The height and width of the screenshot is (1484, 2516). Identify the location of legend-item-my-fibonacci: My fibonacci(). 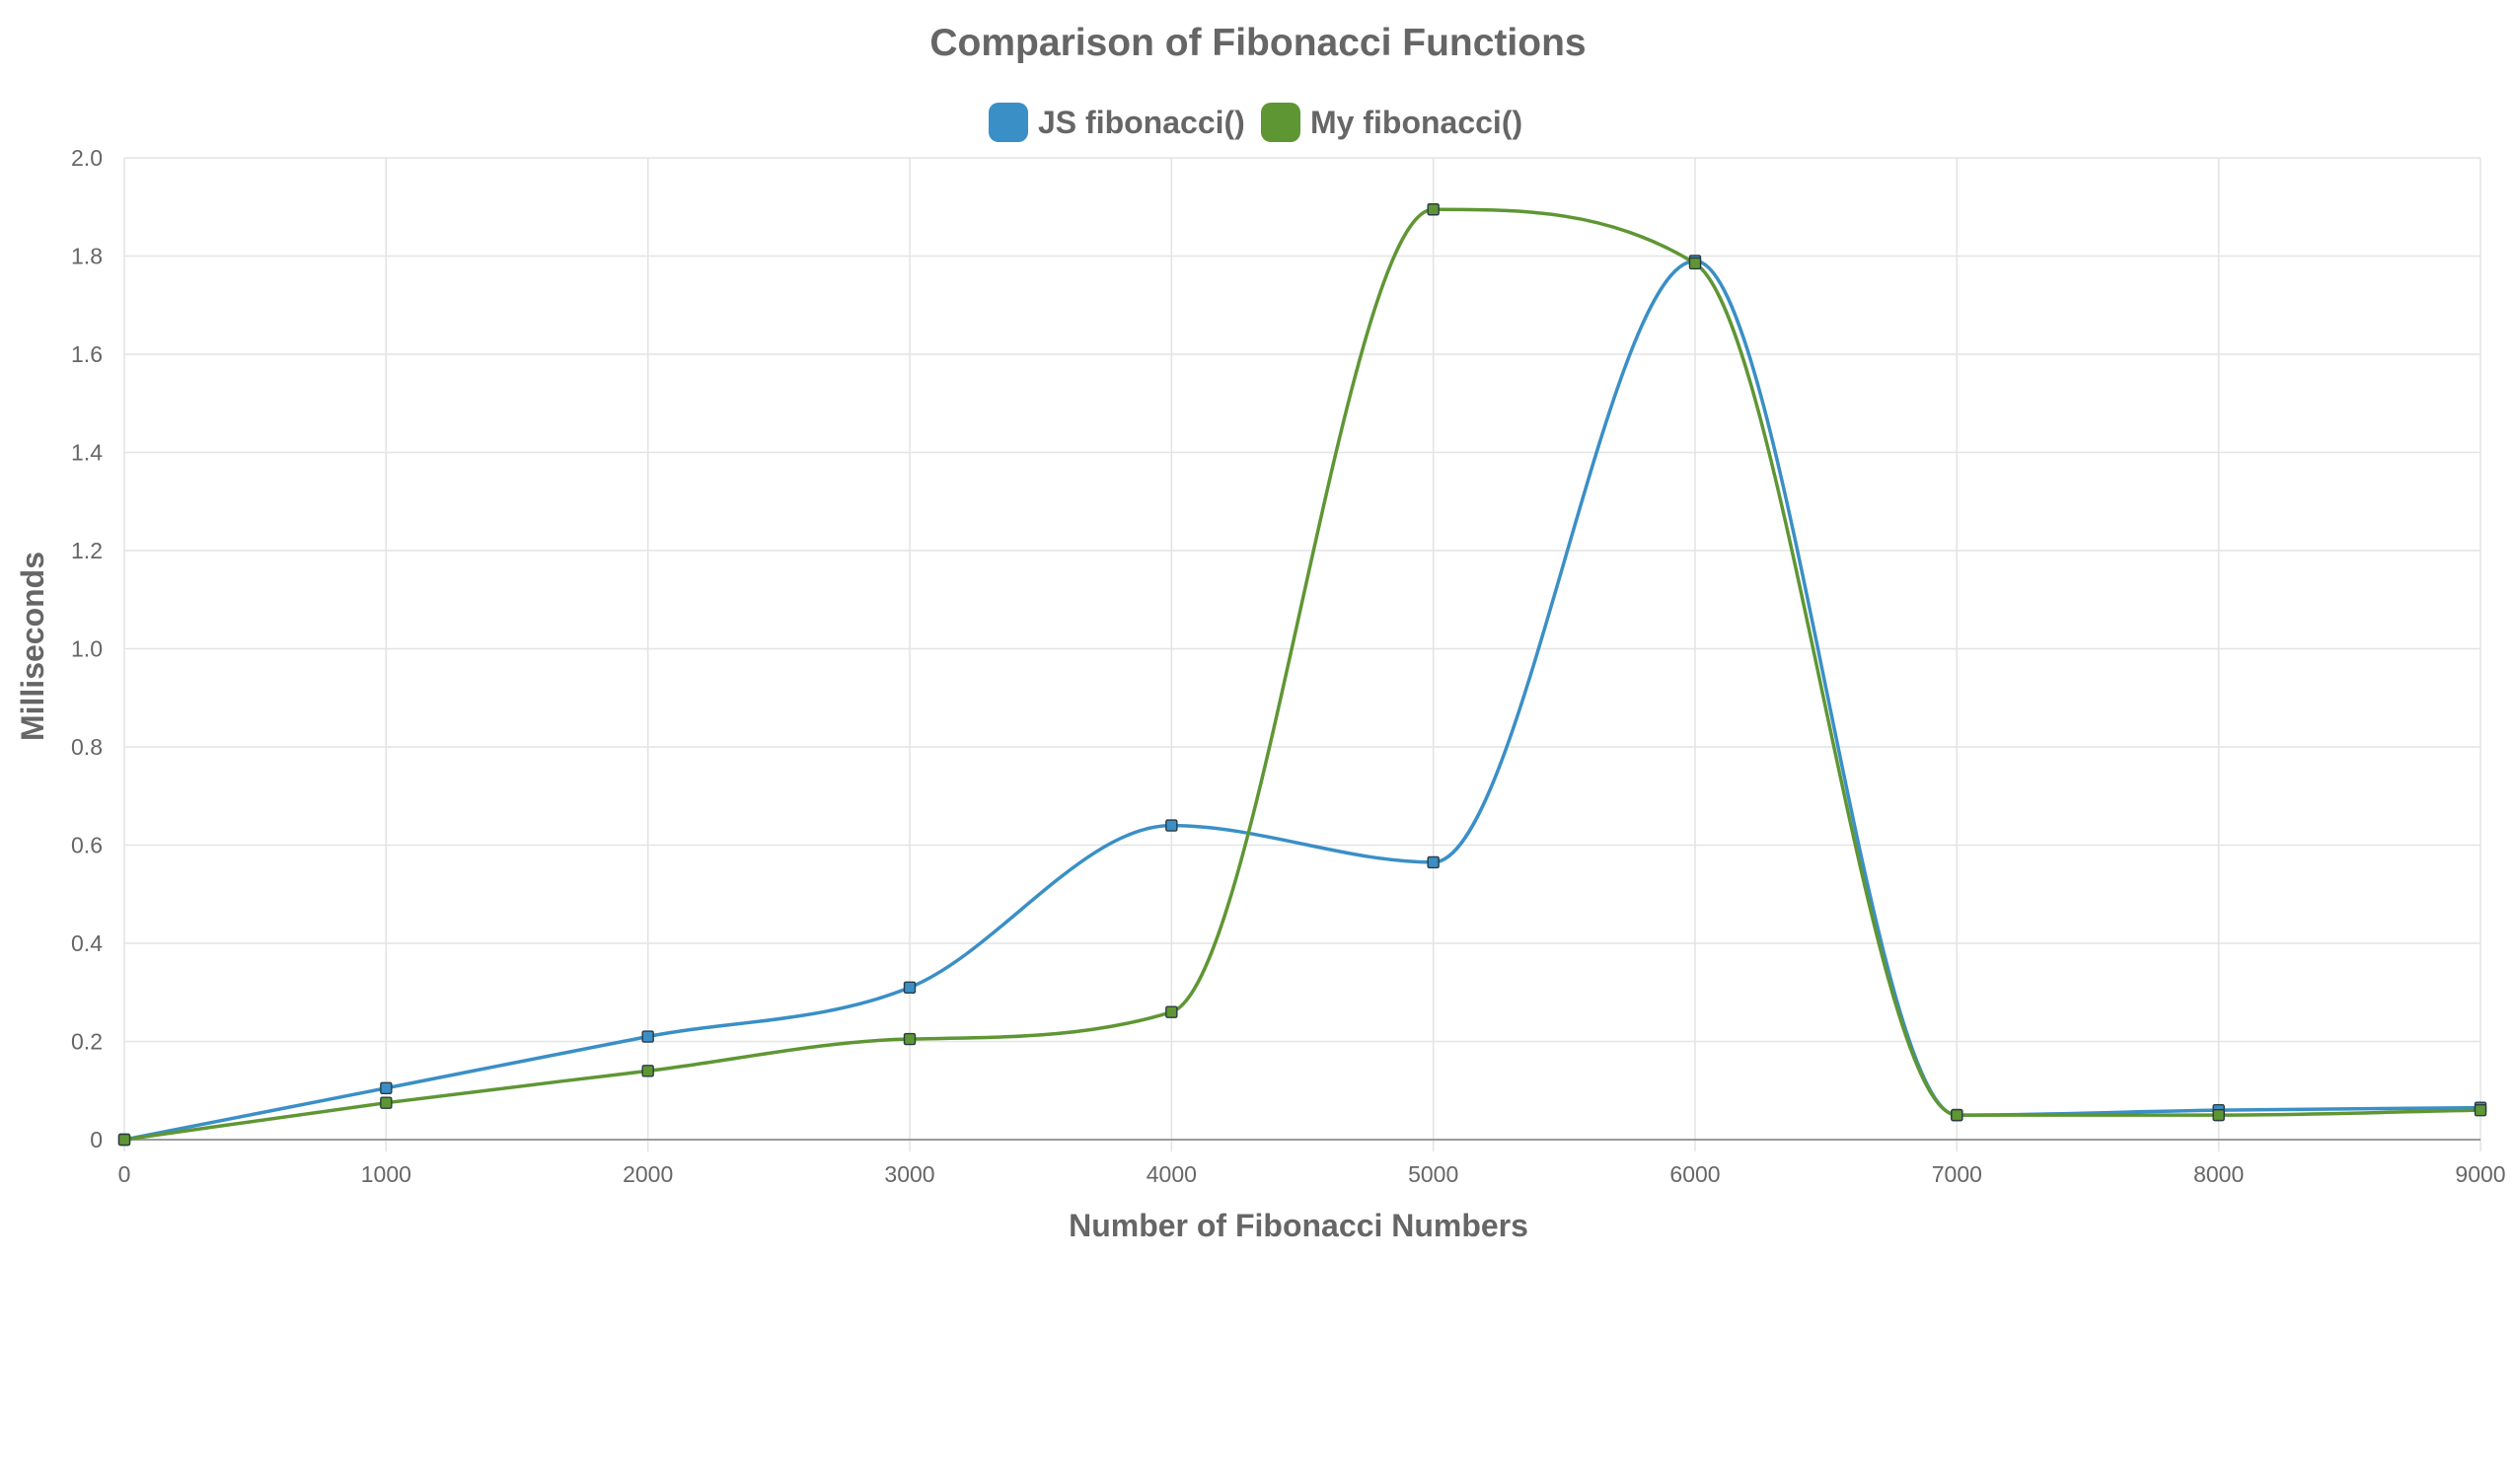
(1392, 122).